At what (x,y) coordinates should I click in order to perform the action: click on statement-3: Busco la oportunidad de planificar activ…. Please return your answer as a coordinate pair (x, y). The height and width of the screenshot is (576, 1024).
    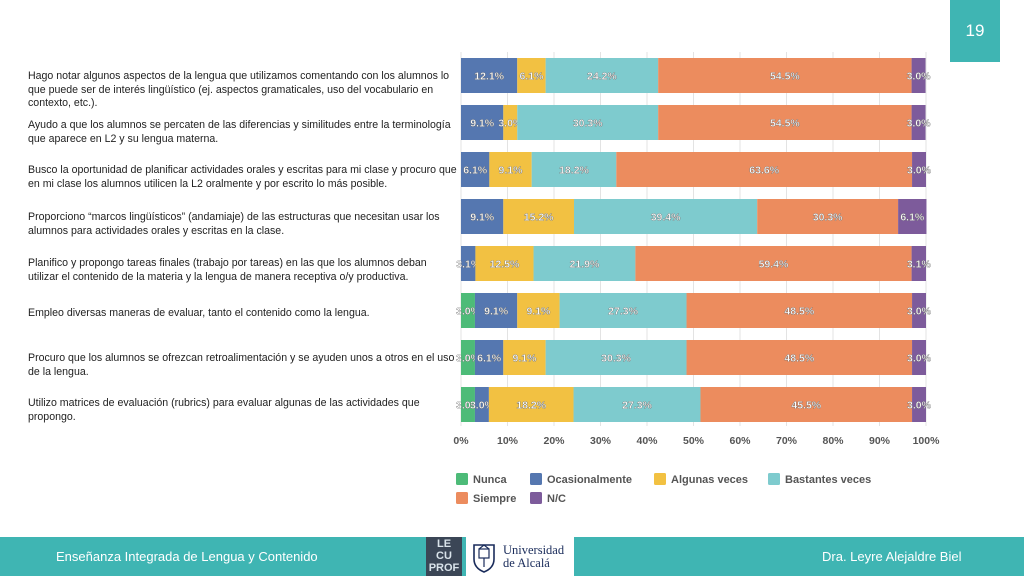
    Looking at the image, I should click on (242, 177).